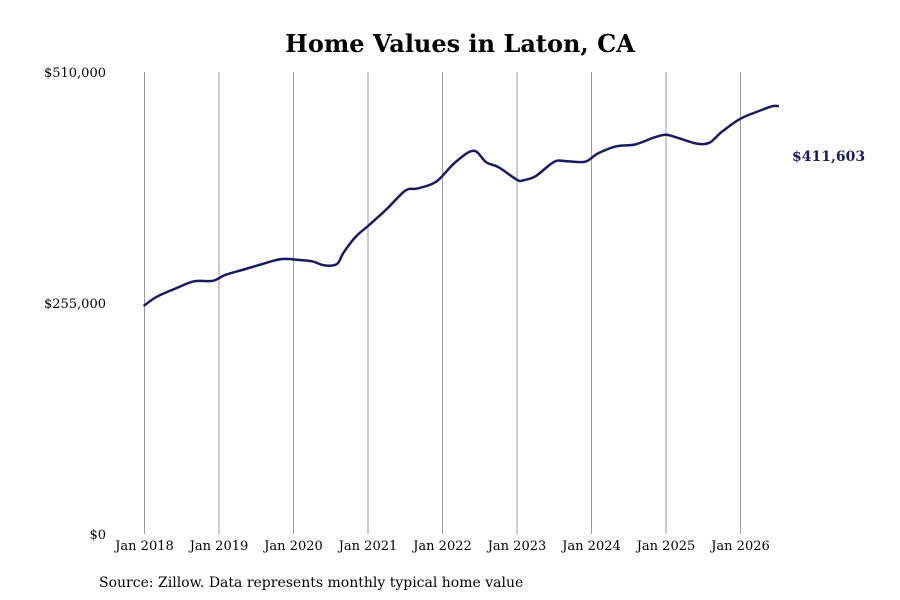 The image size is (900, 600). Describe the element at coordinates (75, 73) in the screenshot. I see `y-tick-label: $510,000` at that location.